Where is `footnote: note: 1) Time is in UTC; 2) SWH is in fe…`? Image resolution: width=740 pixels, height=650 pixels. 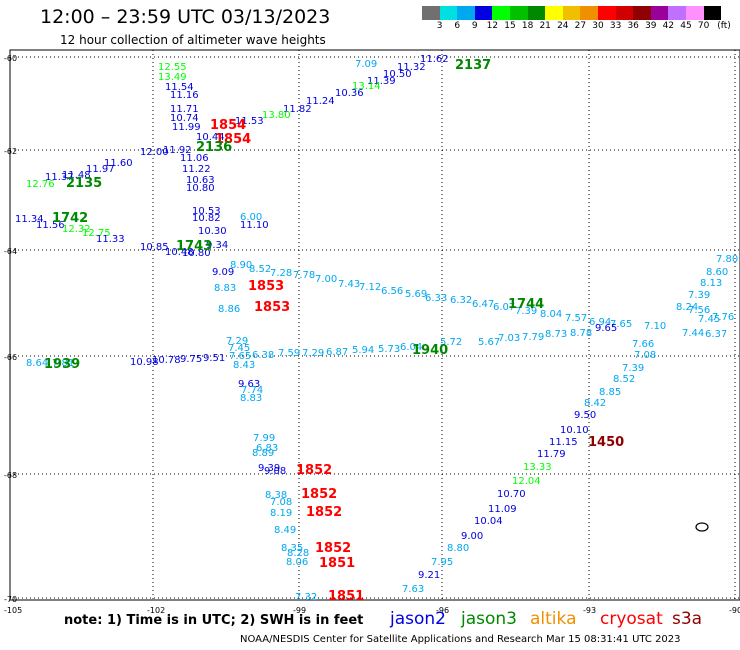
footnote: note: 1) Time is in UTC; 2) SWH is in fe… is located at coordinates (214, 620).